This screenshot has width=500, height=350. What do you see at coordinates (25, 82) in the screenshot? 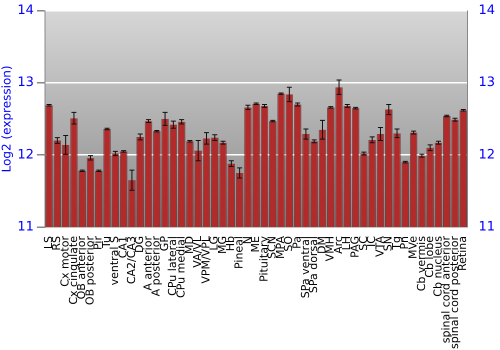
I see `y-tick-label: 13` at bounding box center [25, 82].